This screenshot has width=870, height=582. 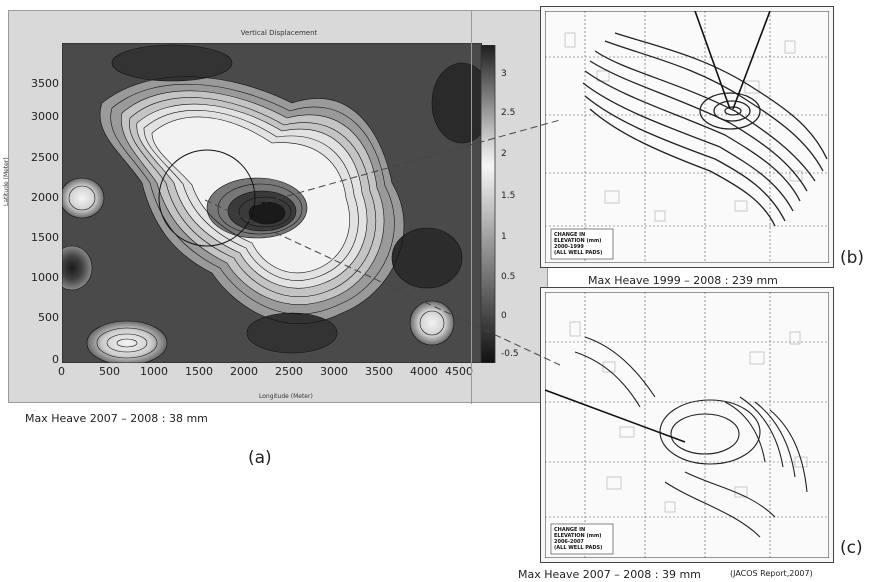 I want to click on caption-b: Max Heave 1999 – 2008 : 239 mm, so click(x=683, y=280).